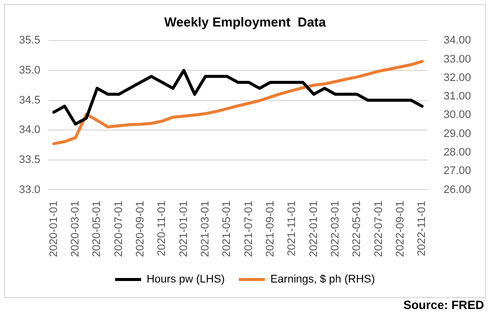  Describe the element at coordinates (378, 229) in the screenshot. I see `x-tick-label: 2022-07-01` at that location.